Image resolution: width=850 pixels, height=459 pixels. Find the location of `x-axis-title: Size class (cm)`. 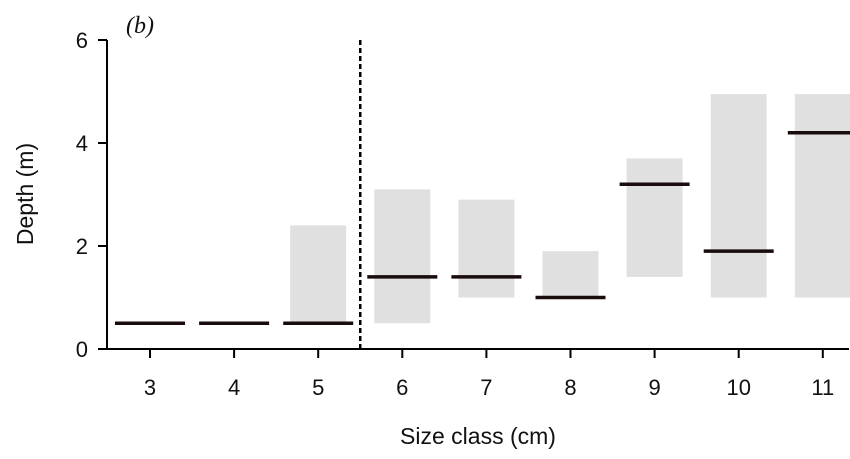

x-axis-title: Size class (cm) is located at coordinates (478, 436).